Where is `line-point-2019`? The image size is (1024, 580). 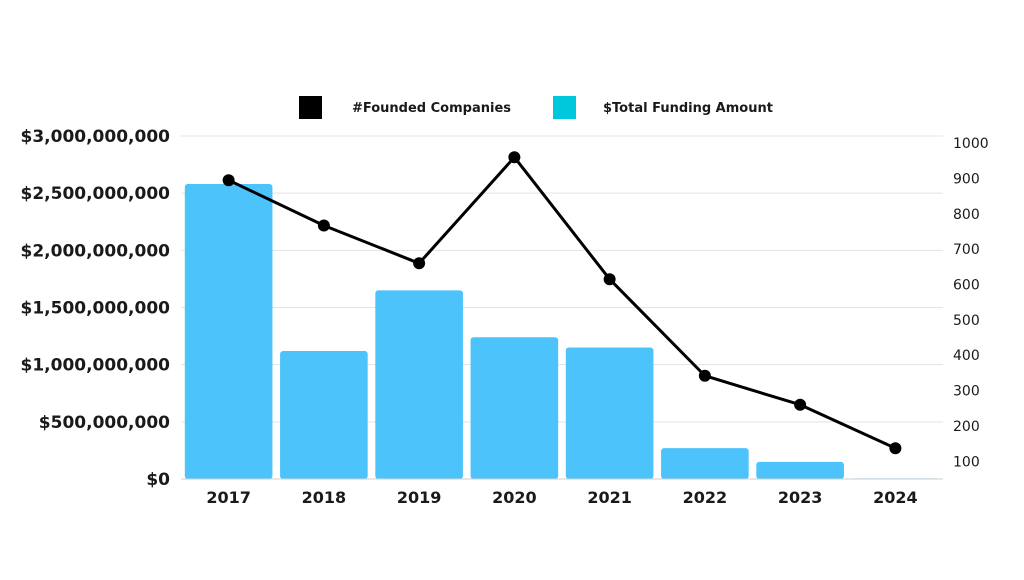 line-point-2019 is located at coordinates (419, 263).